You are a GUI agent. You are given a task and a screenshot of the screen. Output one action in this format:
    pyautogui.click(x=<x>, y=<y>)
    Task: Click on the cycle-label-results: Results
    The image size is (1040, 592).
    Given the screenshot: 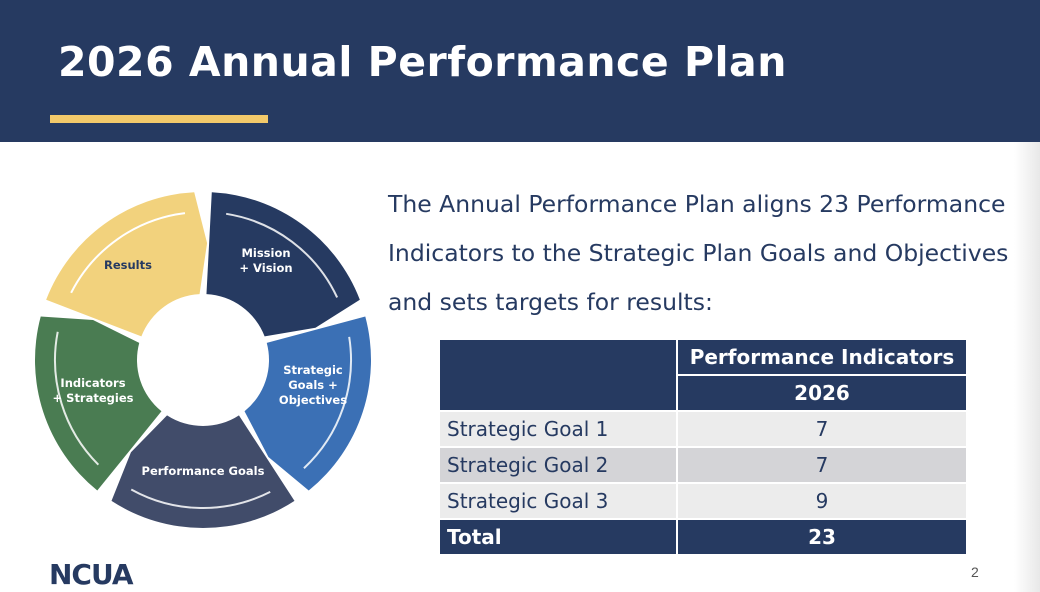 What is the action you would take?
    pyautogui.click(x=128, y=265)
    